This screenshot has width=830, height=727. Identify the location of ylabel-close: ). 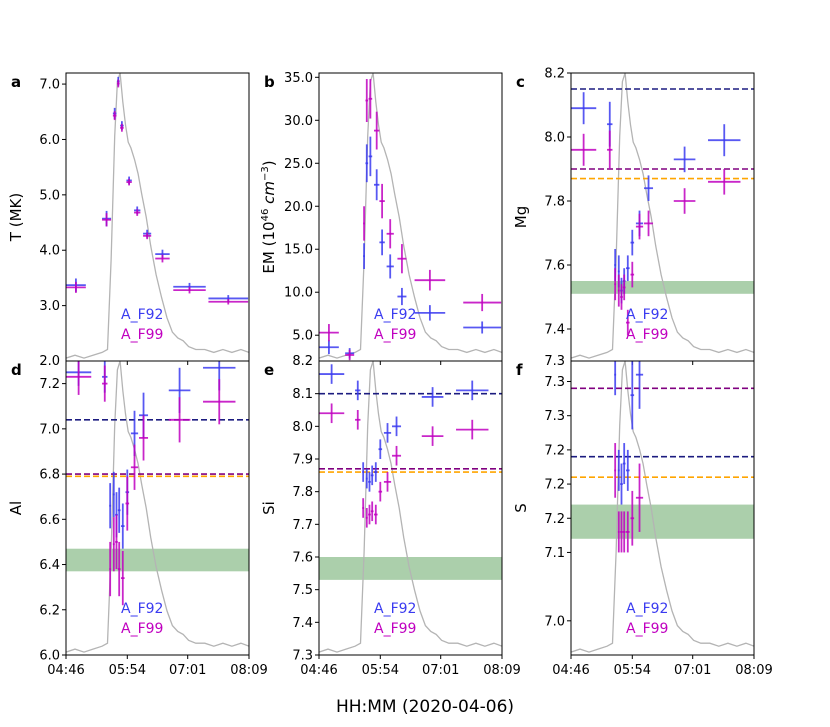
(269, 163).